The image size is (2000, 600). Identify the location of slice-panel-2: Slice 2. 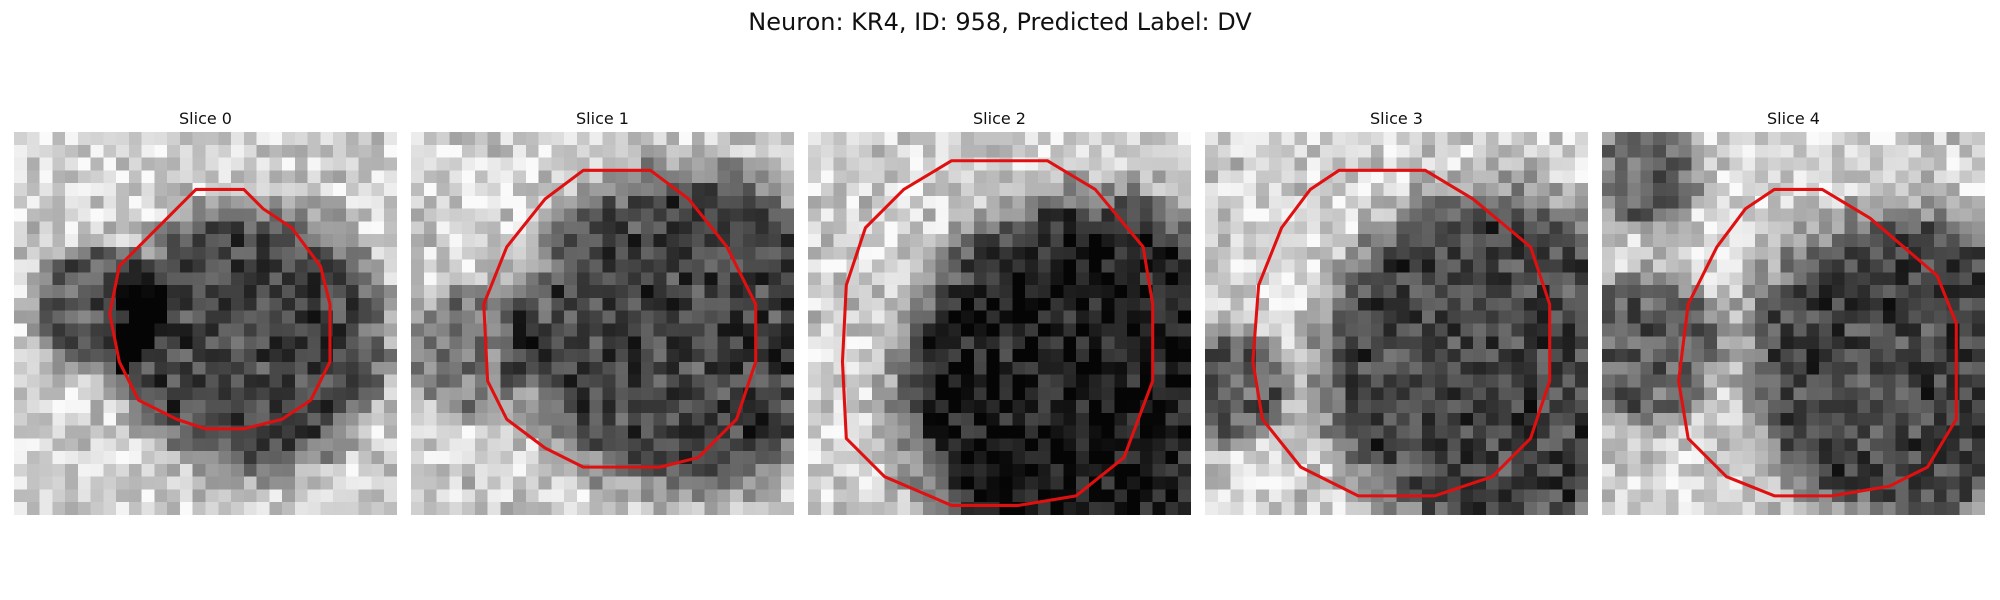
(999, 311).